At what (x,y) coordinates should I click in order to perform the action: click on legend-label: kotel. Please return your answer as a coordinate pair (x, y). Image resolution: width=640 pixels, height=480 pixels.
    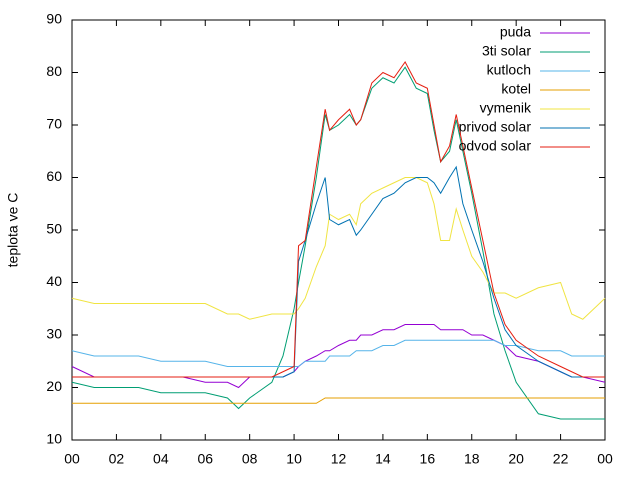
    Looking at the image, I should click on (516, 89).